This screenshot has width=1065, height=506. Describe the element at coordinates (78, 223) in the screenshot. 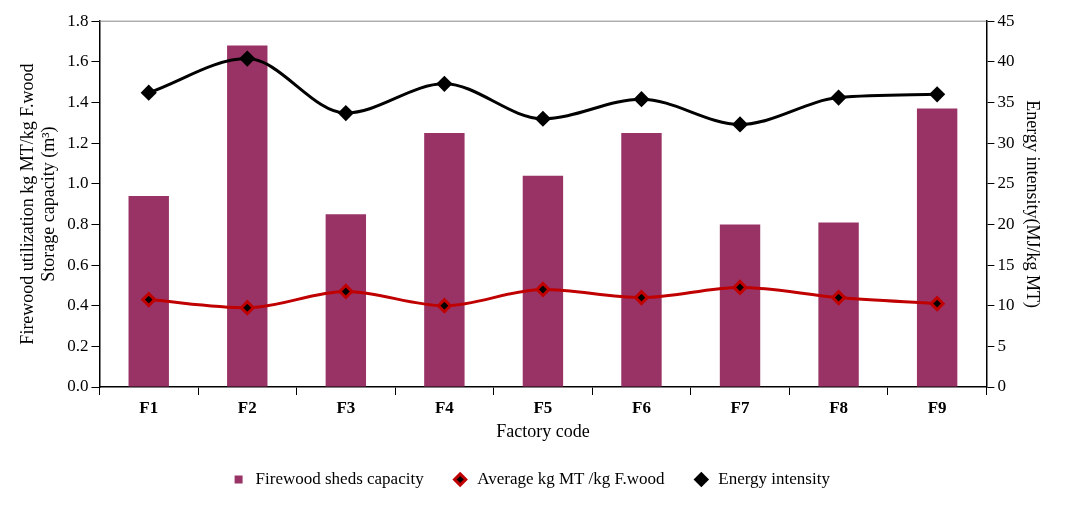

I see `y-tick-label: 0.8` at that location.